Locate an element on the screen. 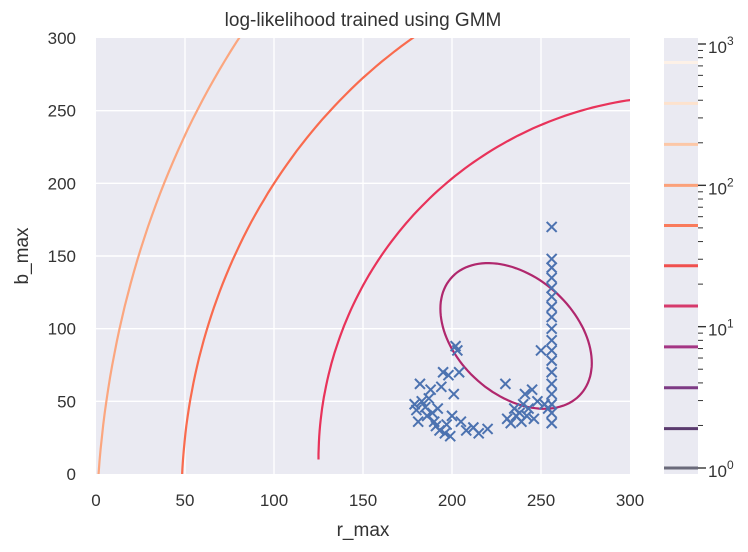 Image resolution: width=748 pixels, height=552 pixels. colorbar-levels is located at coordinates (681, 265).